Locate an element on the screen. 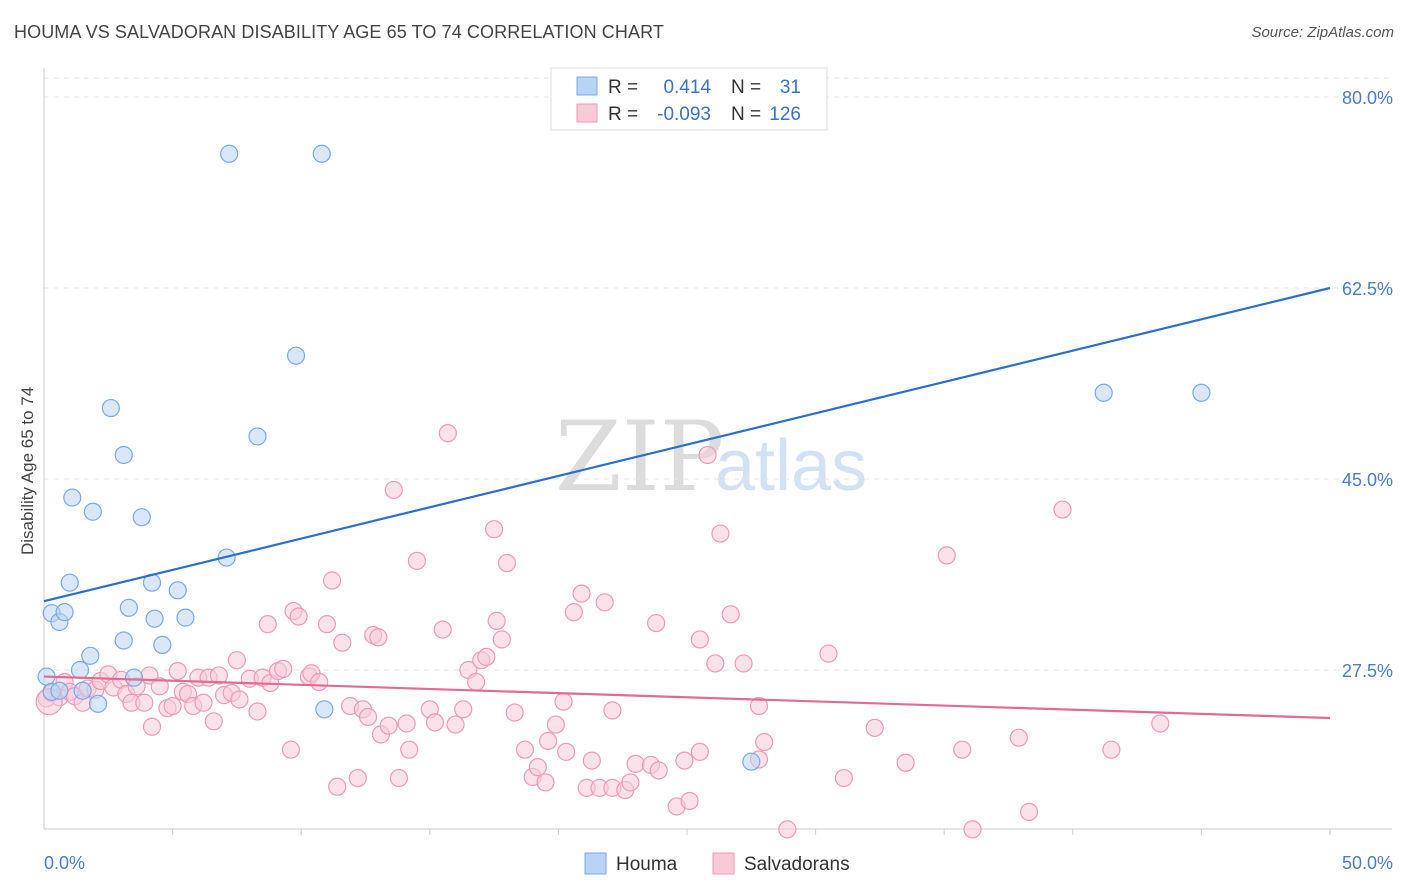 The image size is (1406, 892). y-axis-label: Disability Age 65 to 74 is located at coordinates (27, 471).